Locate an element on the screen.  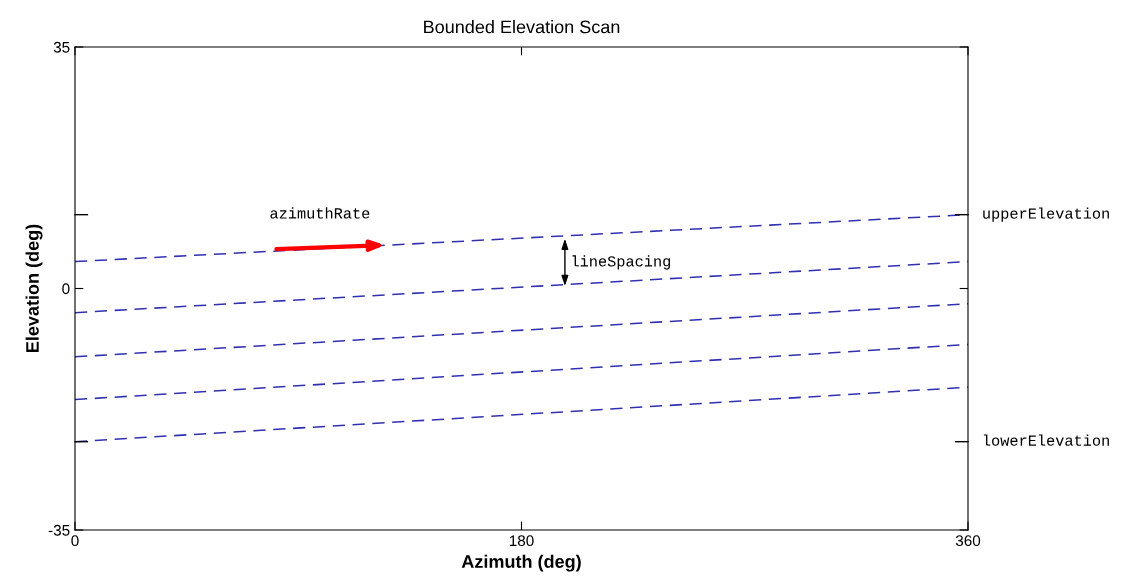
ref-line-label: upperElevation is located at coordinates (1046, 214).